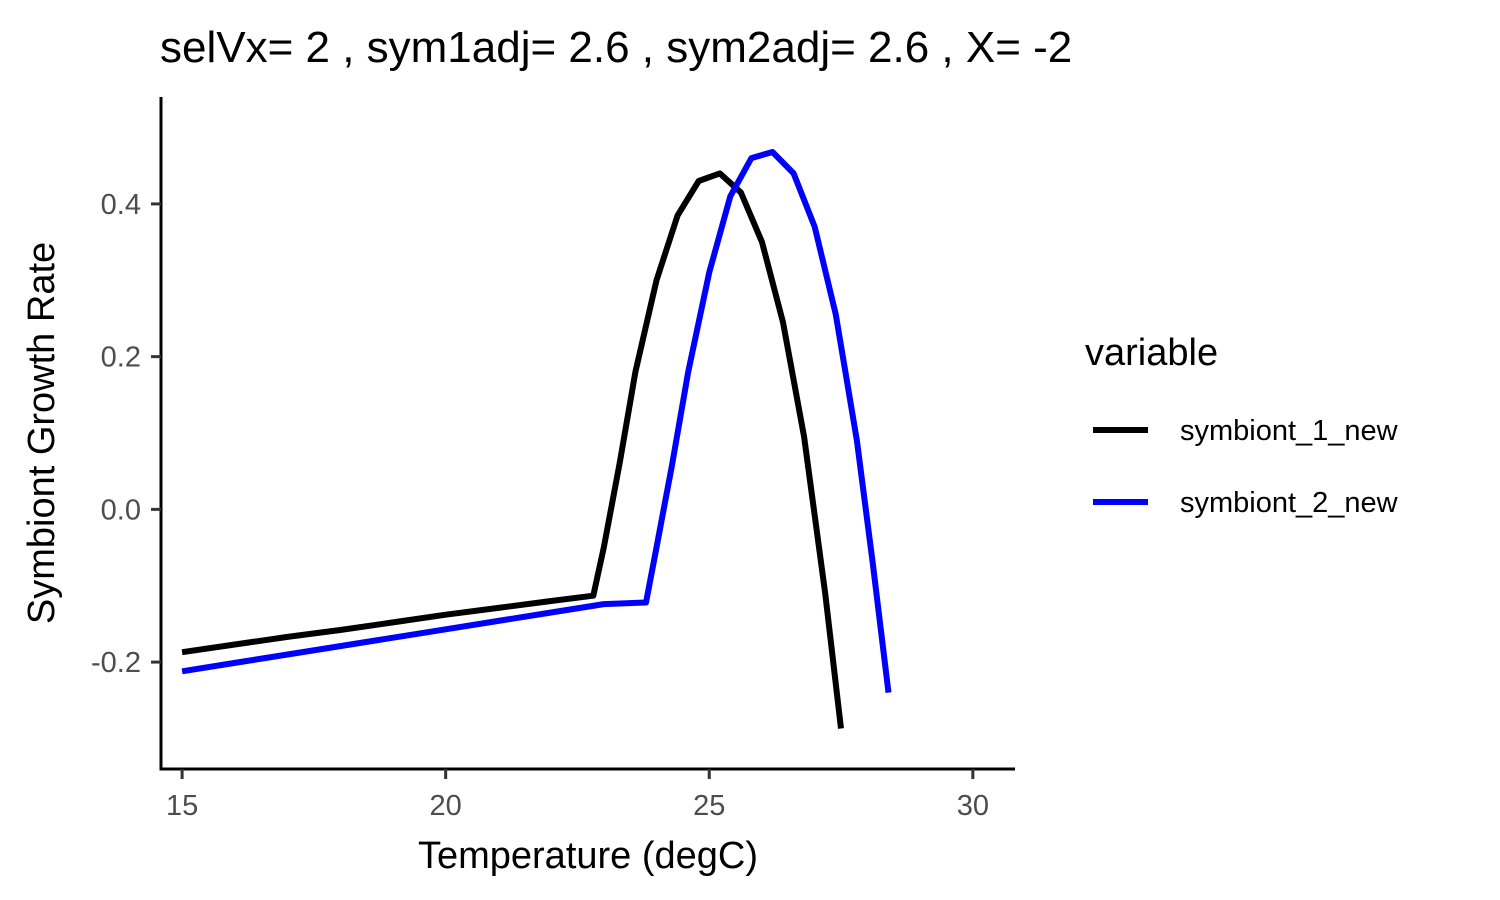  Describe the element at coordinates (121, 205) in the screenshot. I see `y-tick-label: 0.4` at that location.